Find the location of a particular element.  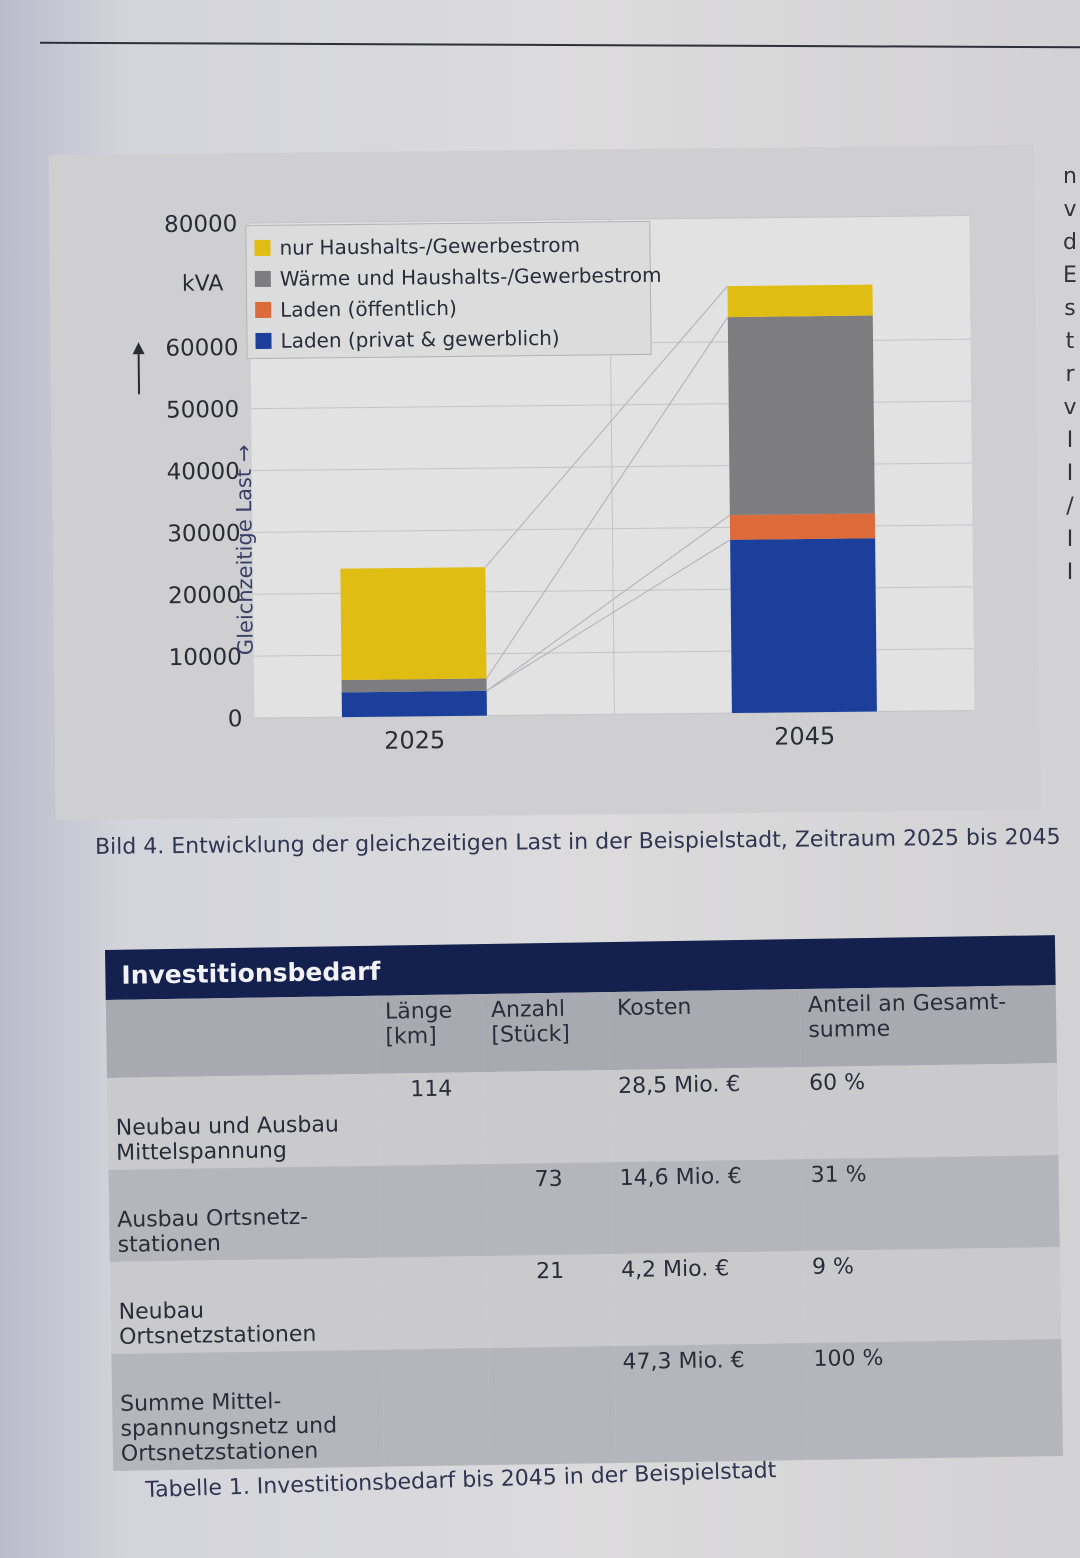

y-axis-title-text: Gleichzeitige Last is located at coordinates (244, 562).